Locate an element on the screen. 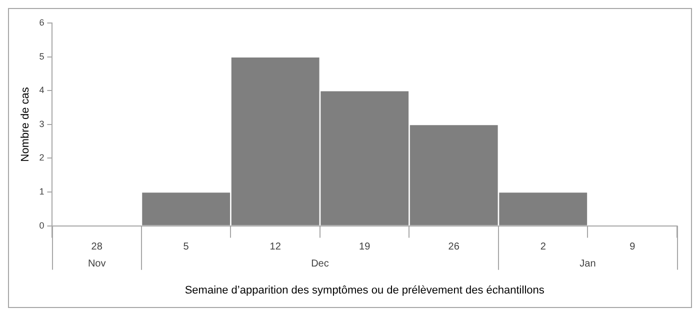 The height and width of the screenshot is (316, 700). y-tick-label: 0 is located at coordinates (41, 225).